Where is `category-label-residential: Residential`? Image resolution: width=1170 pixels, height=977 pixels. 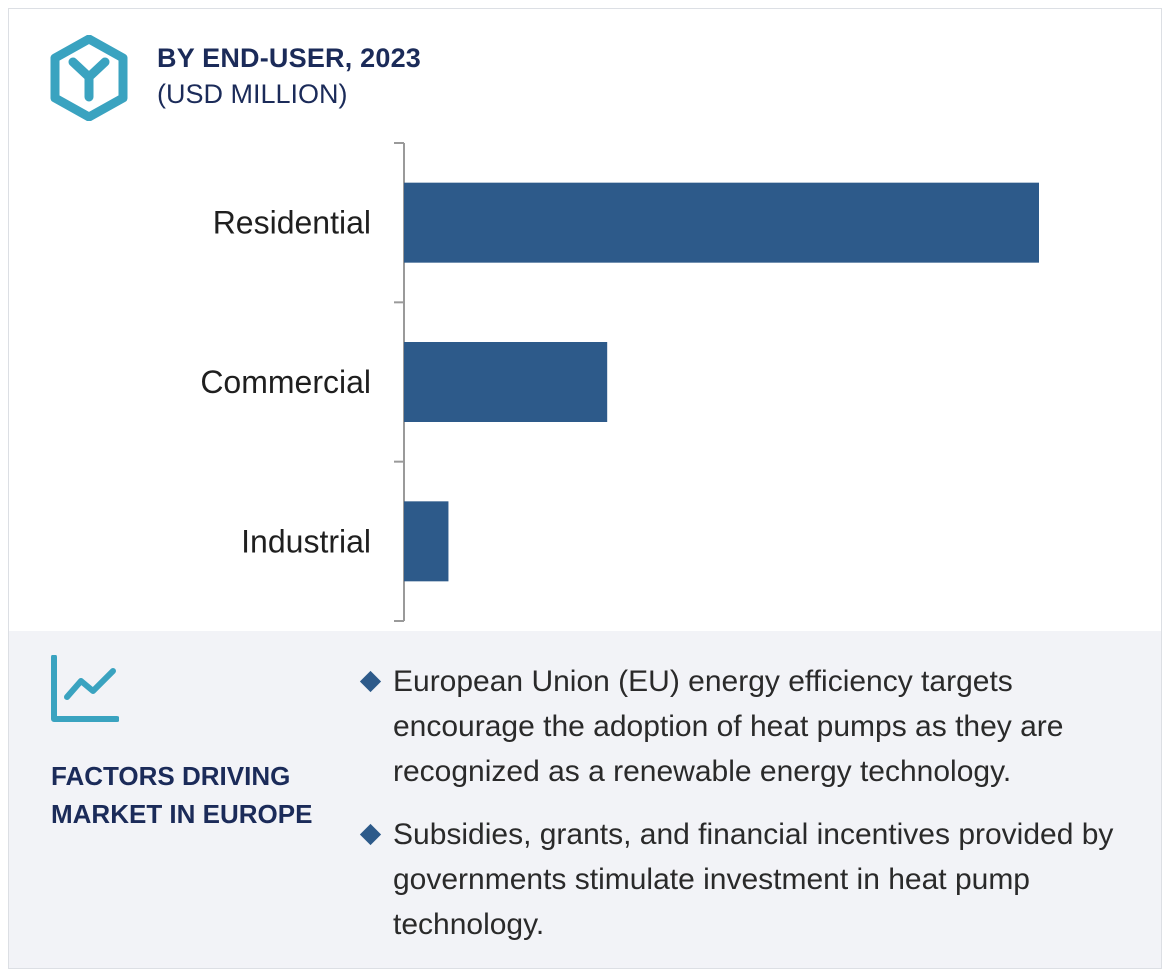 category-label-residential: Residential is located at coordinates (292, 223).